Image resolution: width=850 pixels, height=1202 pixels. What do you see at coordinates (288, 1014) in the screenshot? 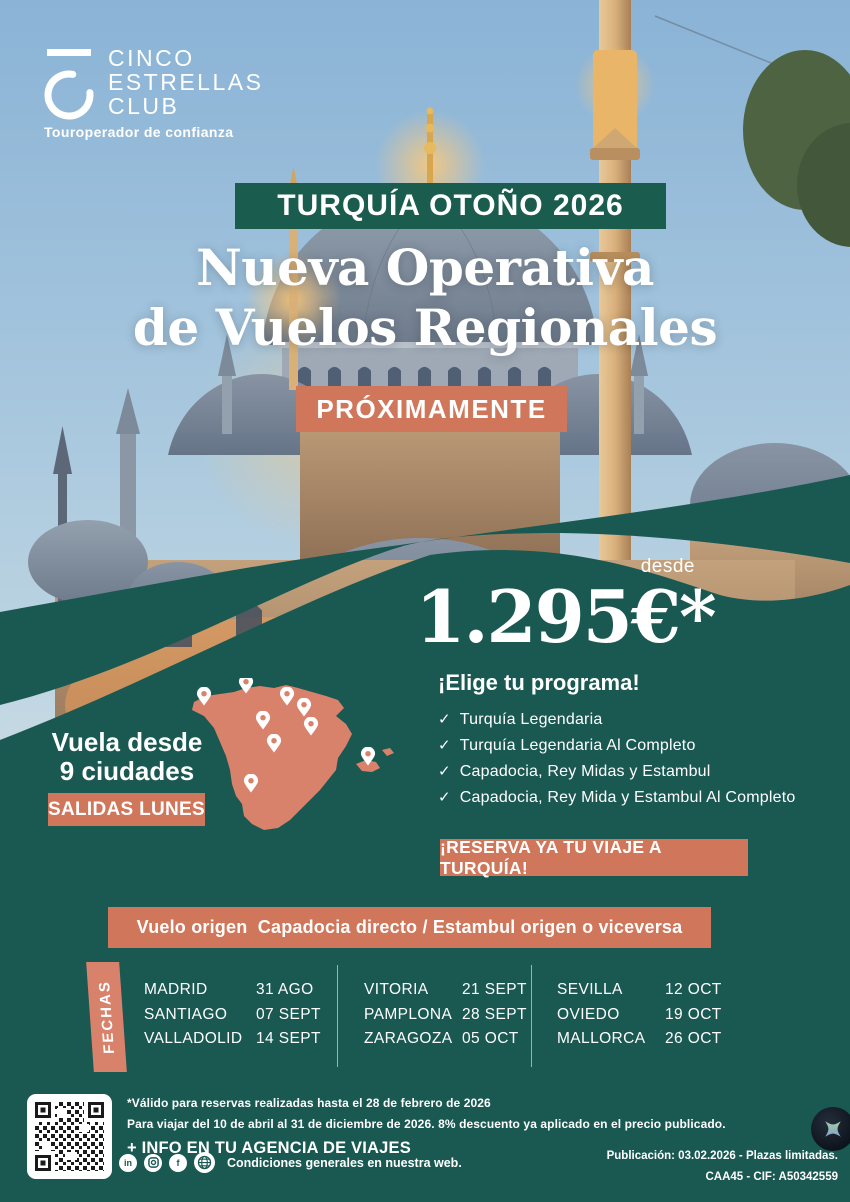
I see `date: 07 SEPT` at bounding box center [288, 1014].